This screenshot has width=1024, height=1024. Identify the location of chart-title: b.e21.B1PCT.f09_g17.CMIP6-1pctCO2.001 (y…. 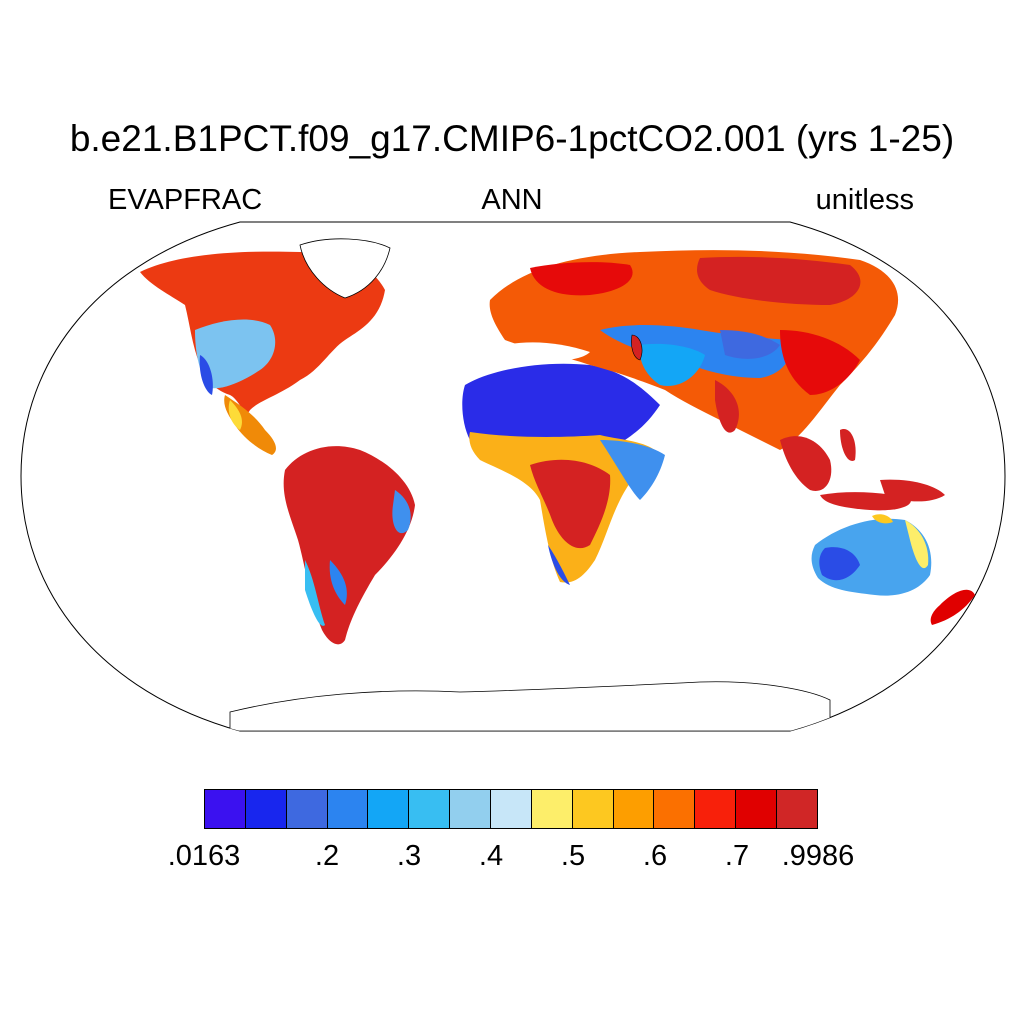
(512, 138).